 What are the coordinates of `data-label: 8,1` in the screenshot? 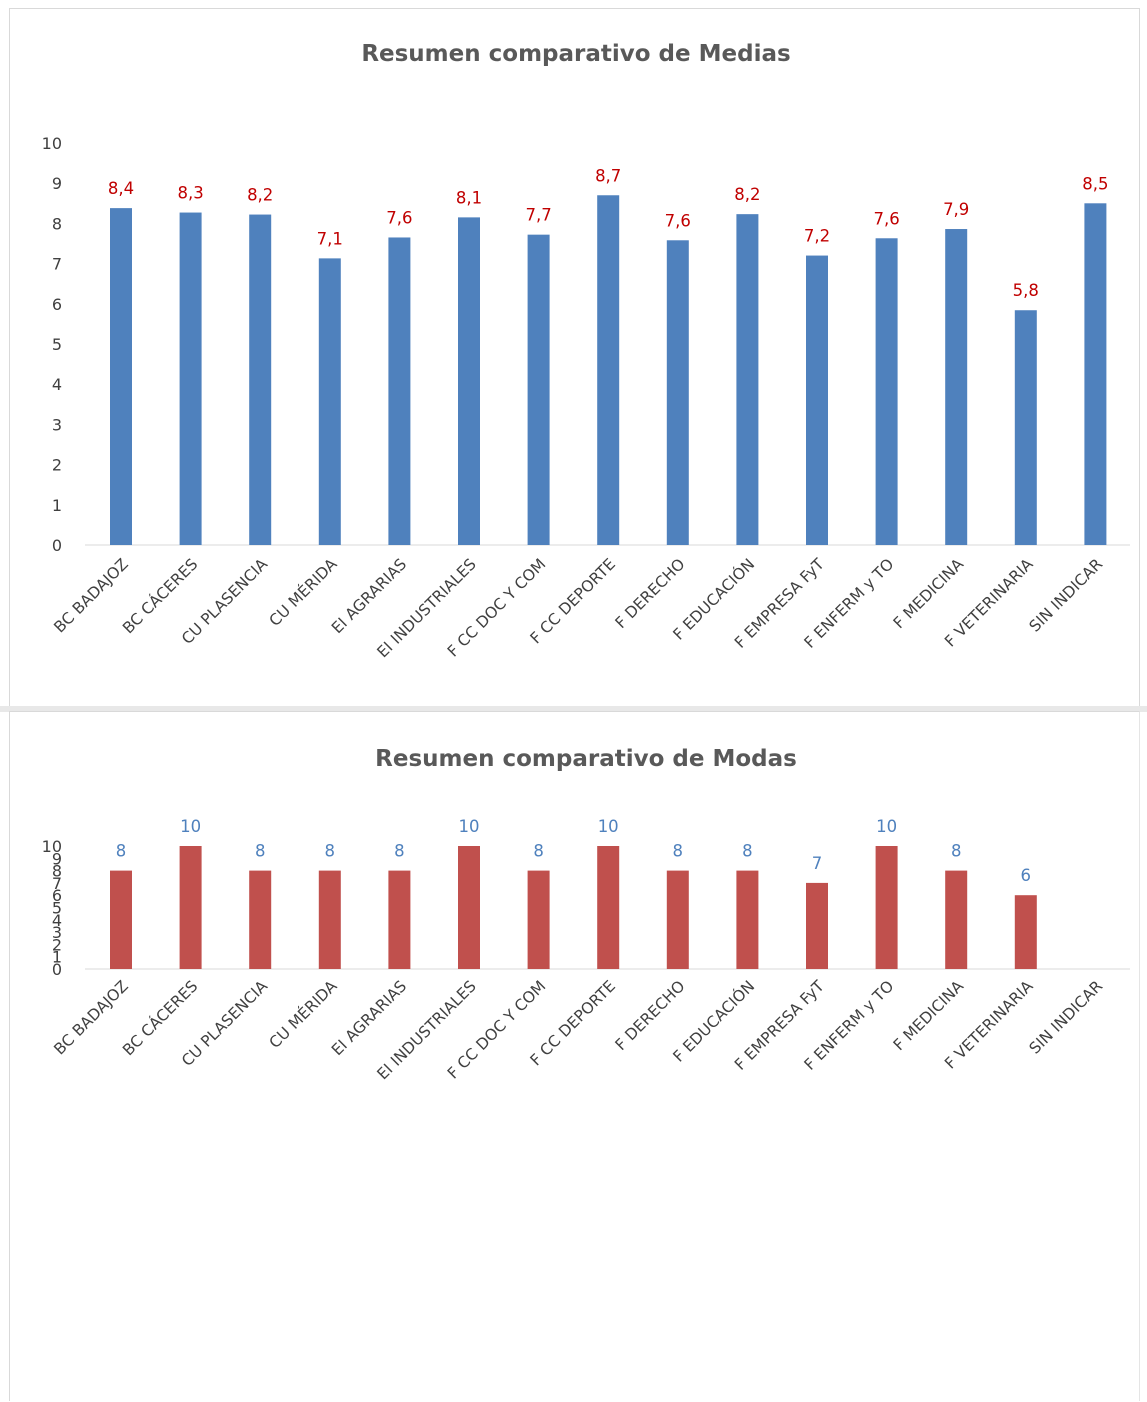 It's located at (469, 197).